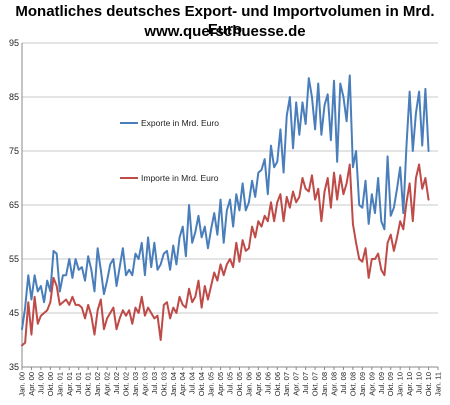 This screenshot has width=450, height=405. What do you see at coordinates (371, 384) in the screenshot?
I see `x-tick-label: Apr. 09` at bounding box center [371, 384].